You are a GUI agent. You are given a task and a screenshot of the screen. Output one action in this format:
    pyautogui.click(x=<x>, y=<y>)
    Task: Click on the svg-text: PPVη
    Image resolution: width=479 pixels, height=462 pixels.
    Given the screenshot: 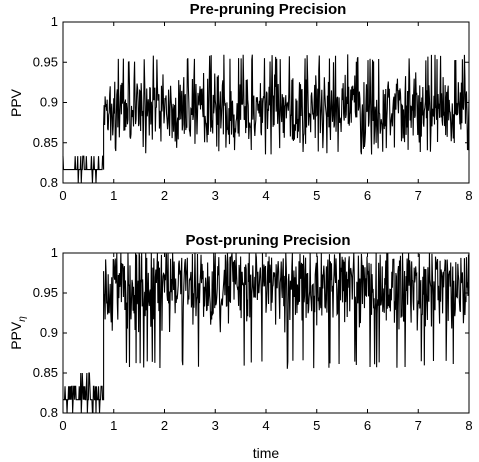 What is the action you would take?
    pyautogui.click(x=18, y=333)
    